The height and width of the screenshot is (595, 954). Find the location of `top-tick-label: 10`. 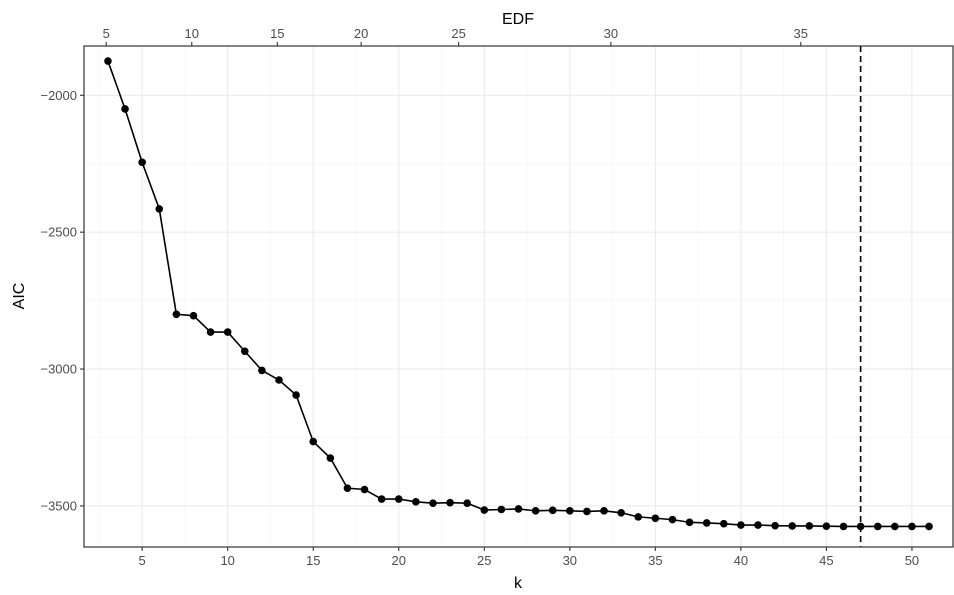

top-tick-label: 10 is located at coordinates (192, 33).